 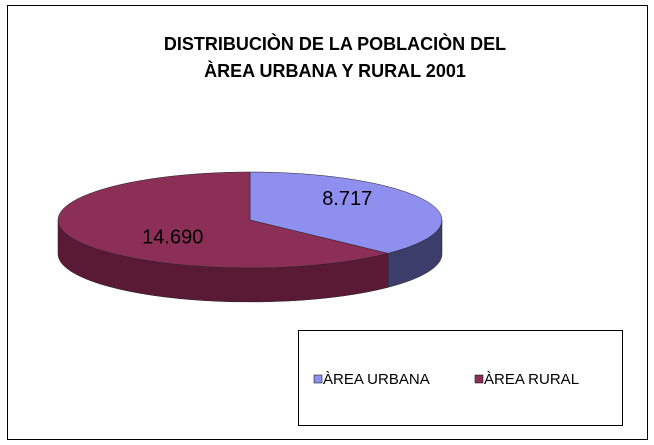 I want to click on legend-box, so click(x=460, y=378).